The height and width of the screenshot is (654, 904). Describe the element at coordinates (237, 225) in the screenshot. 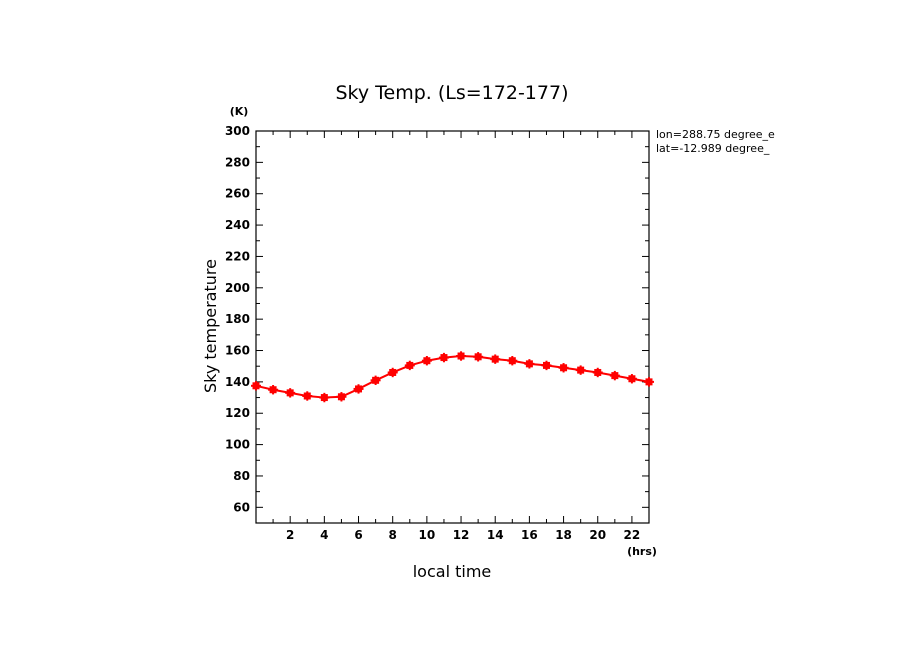

I see `y-tick-label: 240` at that location.